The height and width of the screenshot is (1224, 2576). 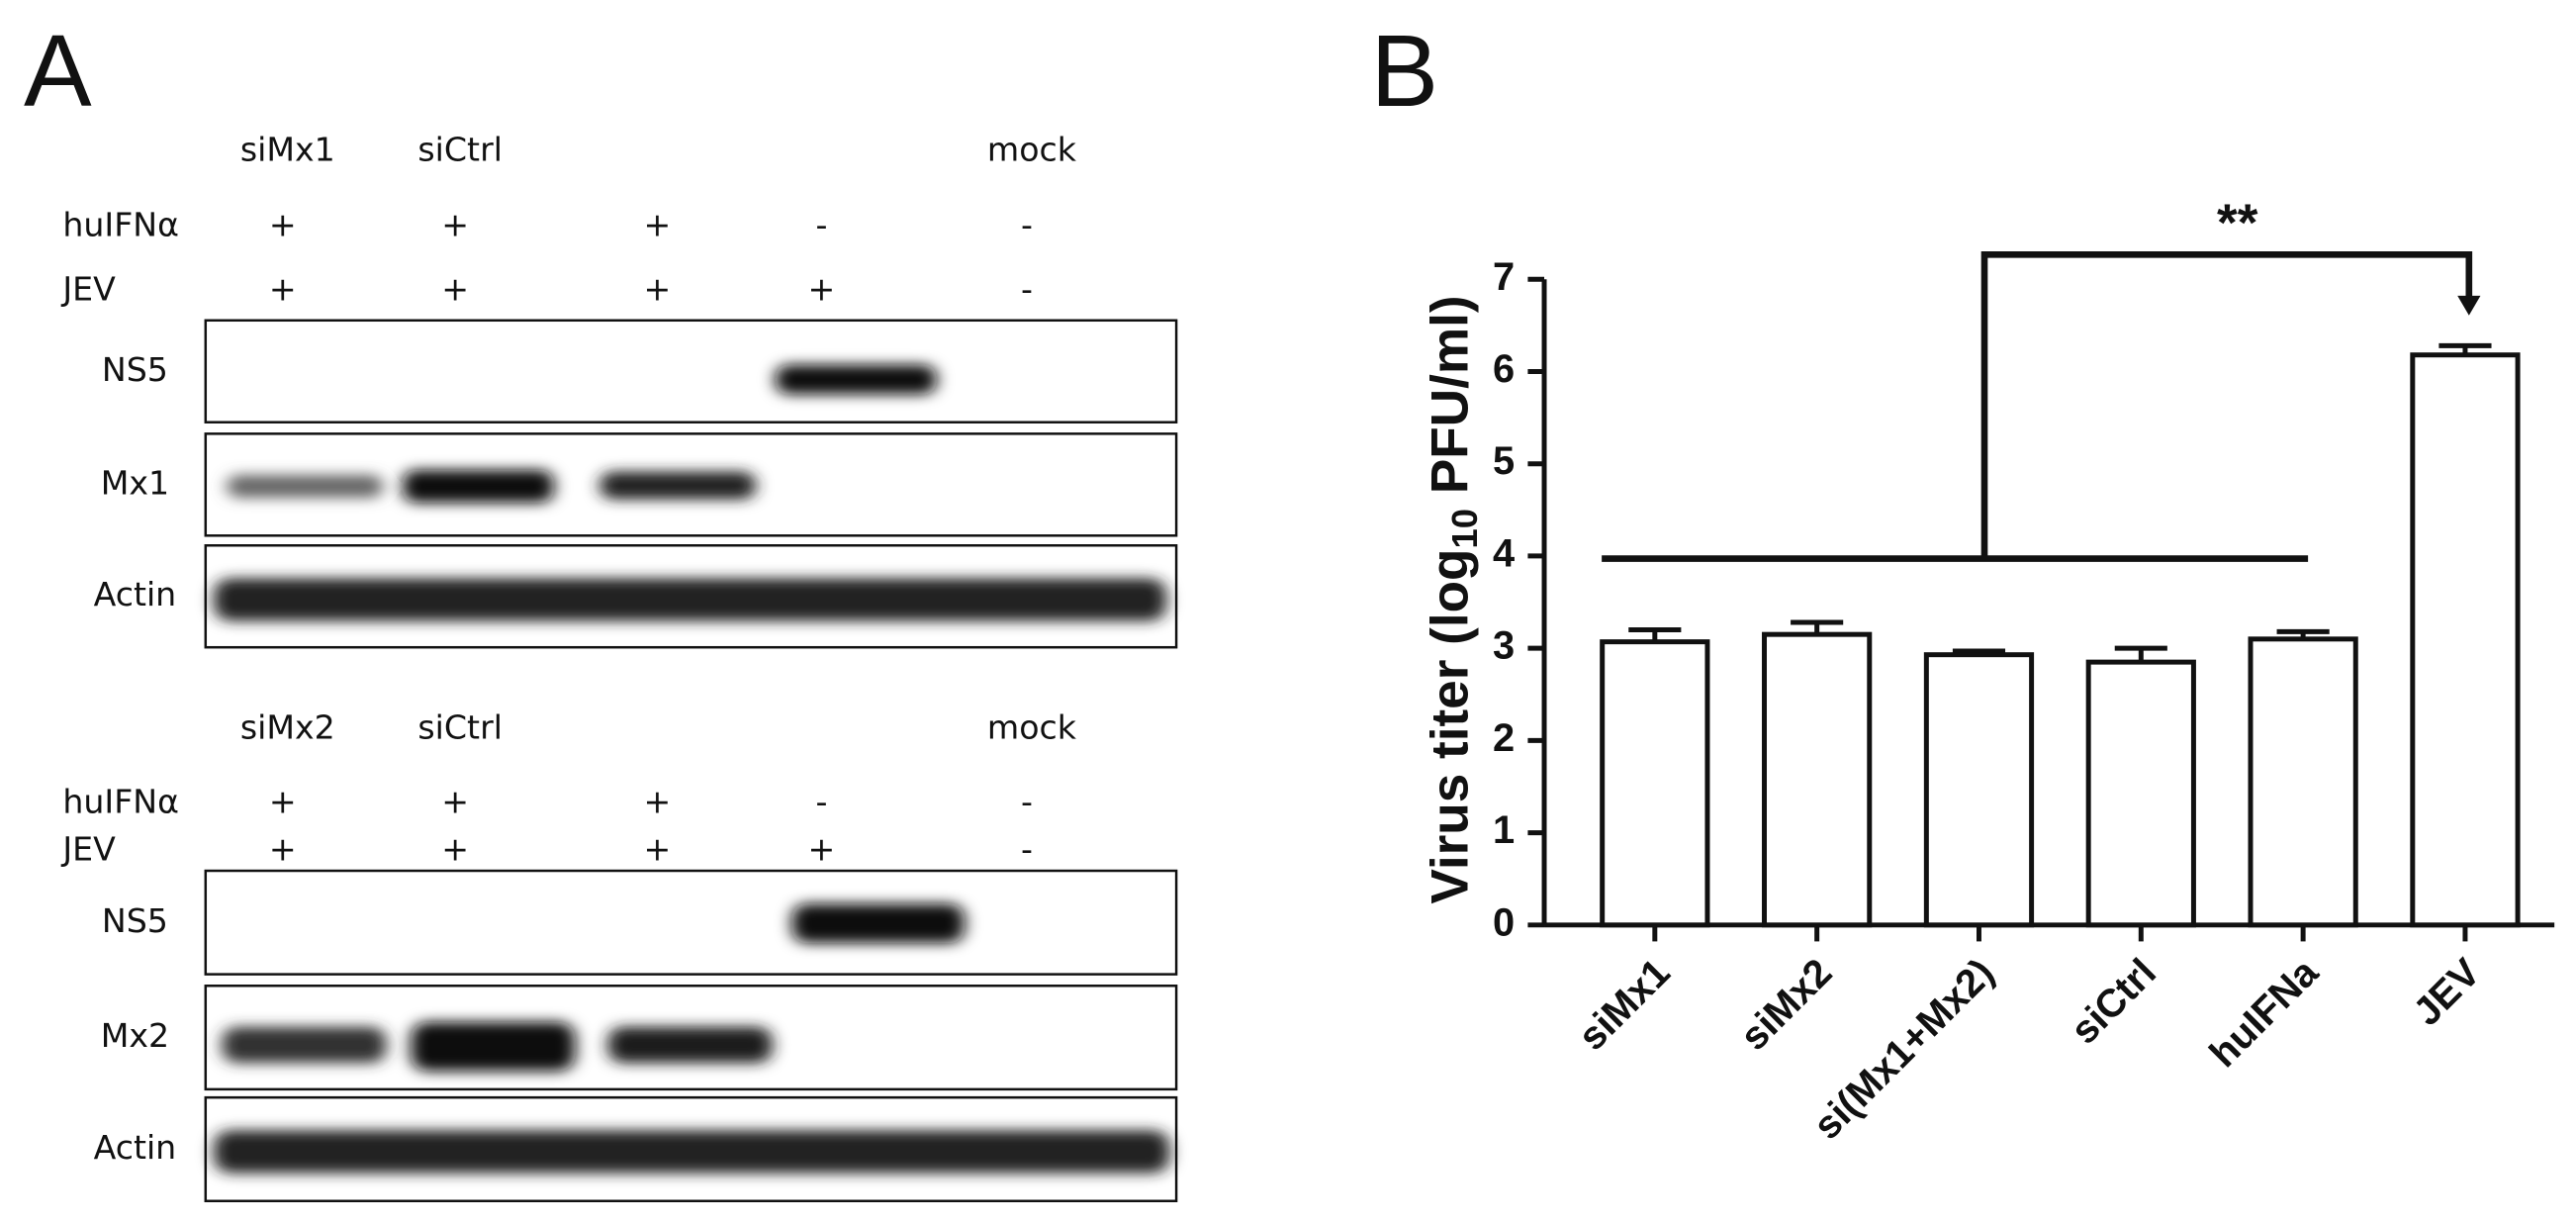 I want to click on significance-bracket, so click(x=2038, y=406).